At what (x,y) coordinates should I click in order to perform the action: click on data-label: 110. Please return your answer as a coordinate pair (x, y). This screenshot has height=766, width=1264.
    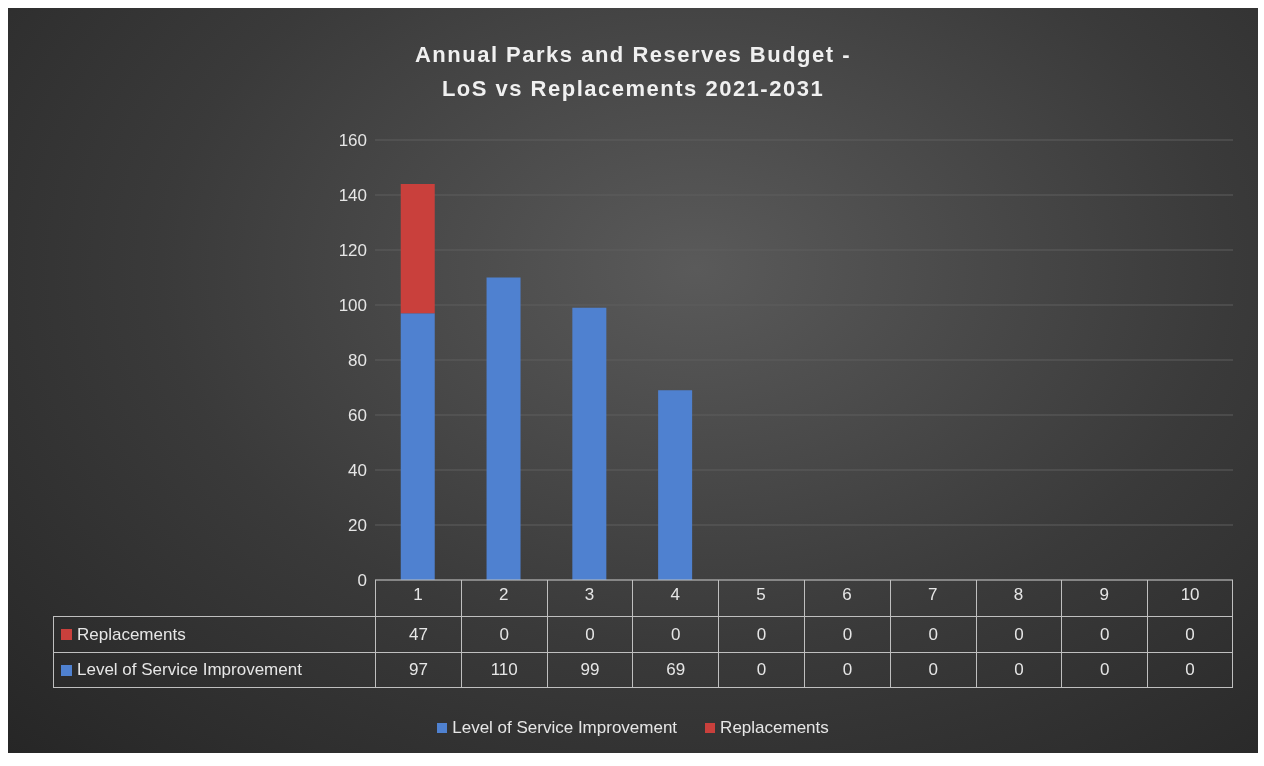
    Looking at the image, I should click on (503, 670).